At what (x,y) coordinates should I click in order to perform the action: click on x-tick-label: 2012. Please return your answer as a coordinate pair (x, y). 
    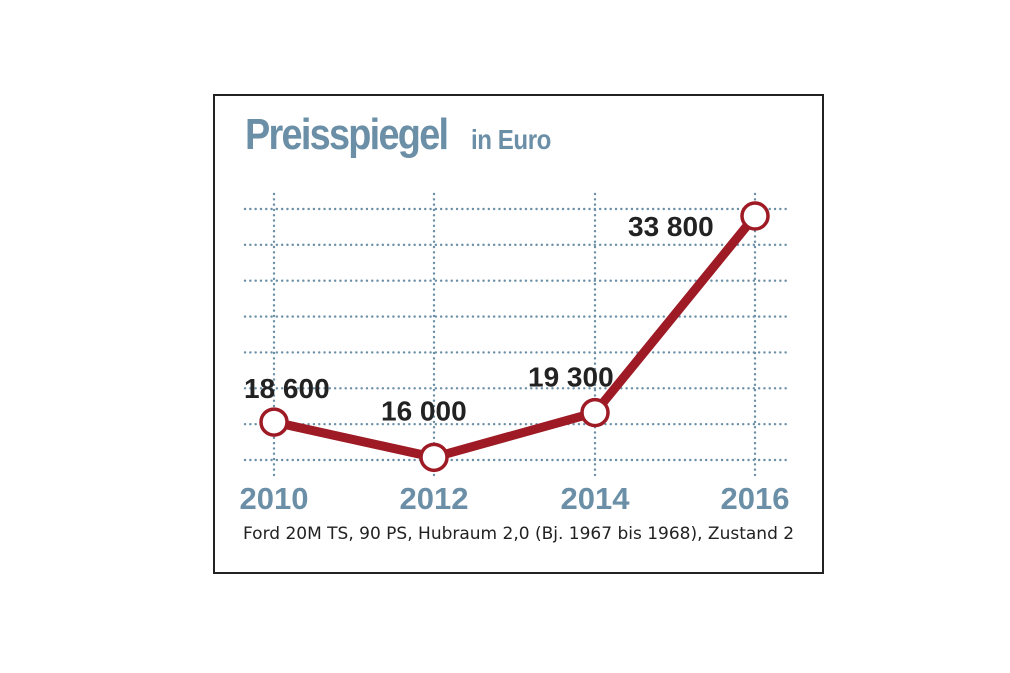
    Looking at the image, I should click on (434, 498).